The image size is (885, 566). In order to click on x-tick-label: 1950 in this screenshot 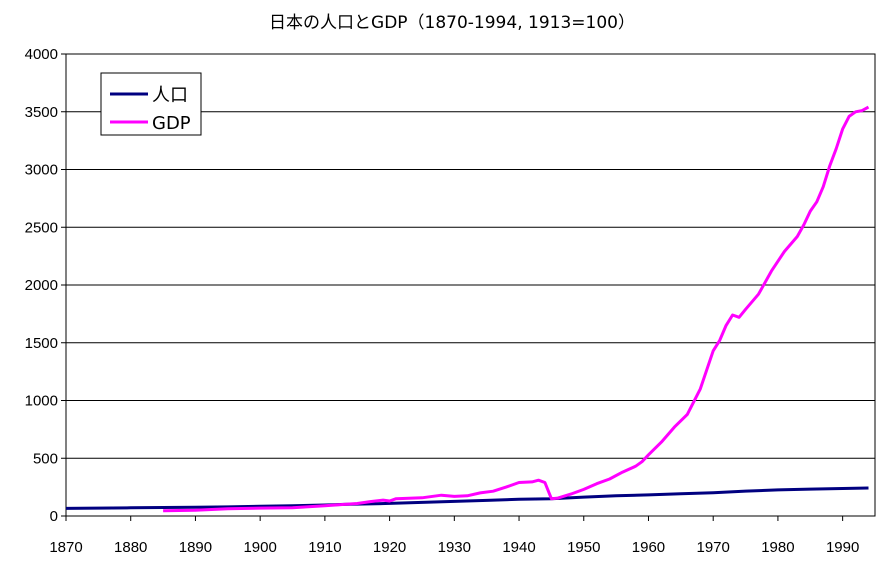, I will do `click(583, 547)`.